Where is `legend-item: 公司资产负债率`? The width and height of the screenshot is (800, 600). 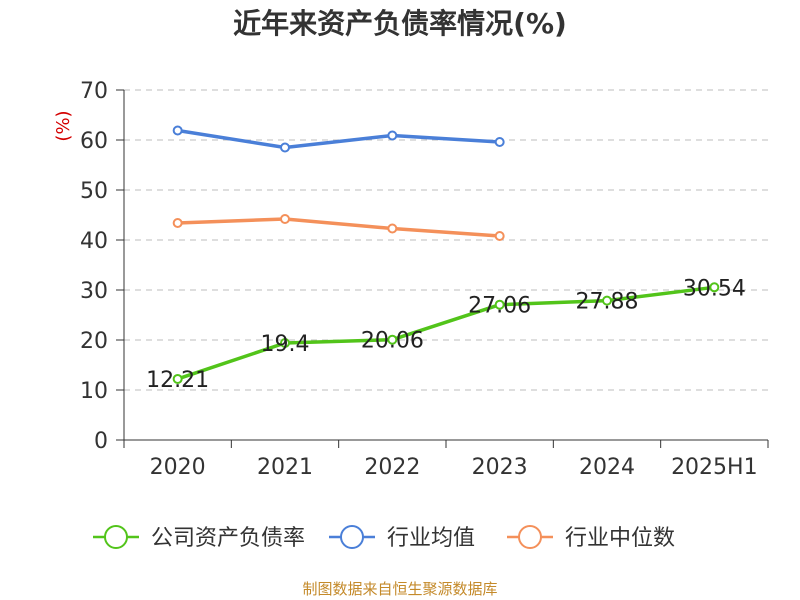 legend-item: 公司资产负债率 is located at coordinates (199, 538).